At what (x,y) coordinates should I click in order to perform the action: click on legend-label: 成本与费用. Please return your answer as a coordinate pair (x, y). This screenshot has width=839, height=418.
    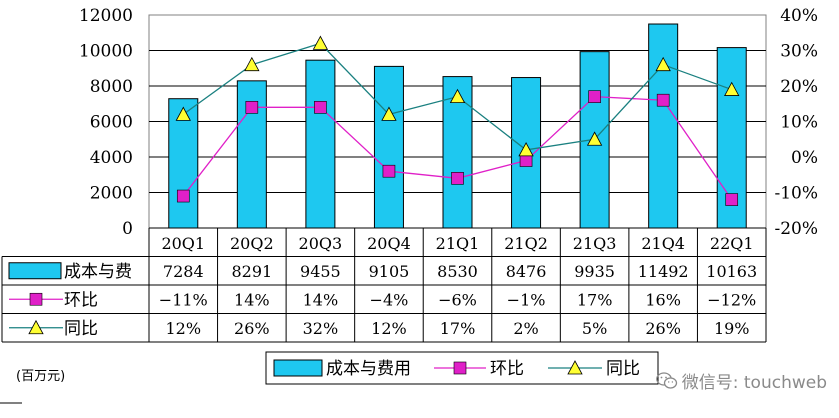
    Looking at the image, I should click on (368, 369).